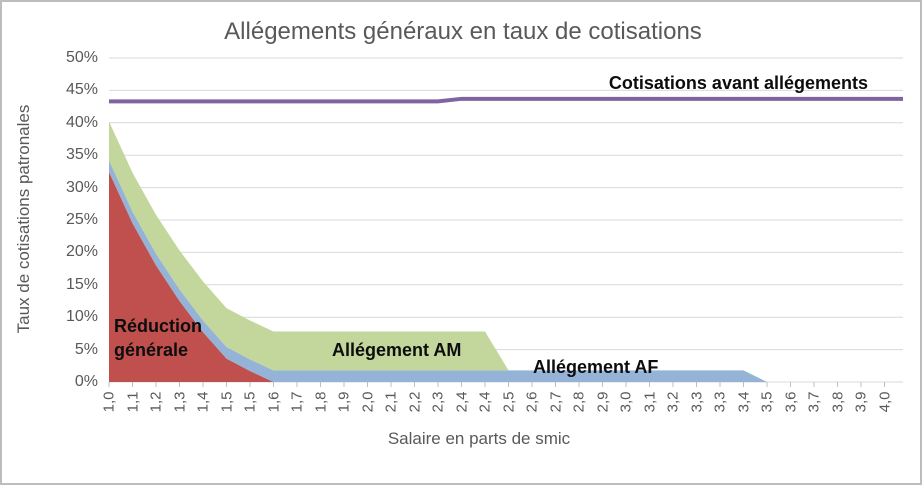 The image size is (922, 485). What do you see at coordinates (397, 350) in the screenshot?
I see `series-label-allegement-am: Allégement AM` at bounding box center [397, 350].